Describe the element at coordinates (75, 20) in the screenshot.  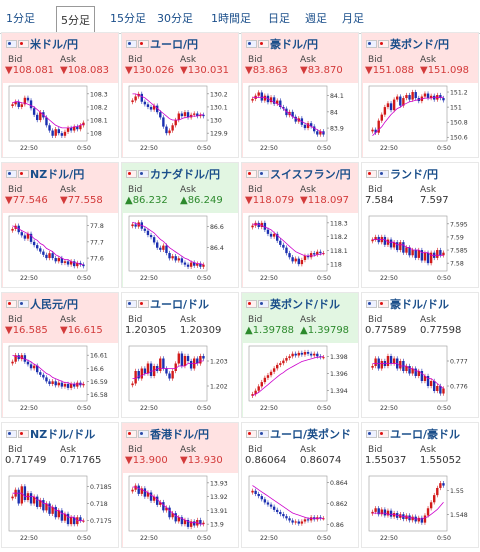
I see `tab-5min: 5分足` at that location.